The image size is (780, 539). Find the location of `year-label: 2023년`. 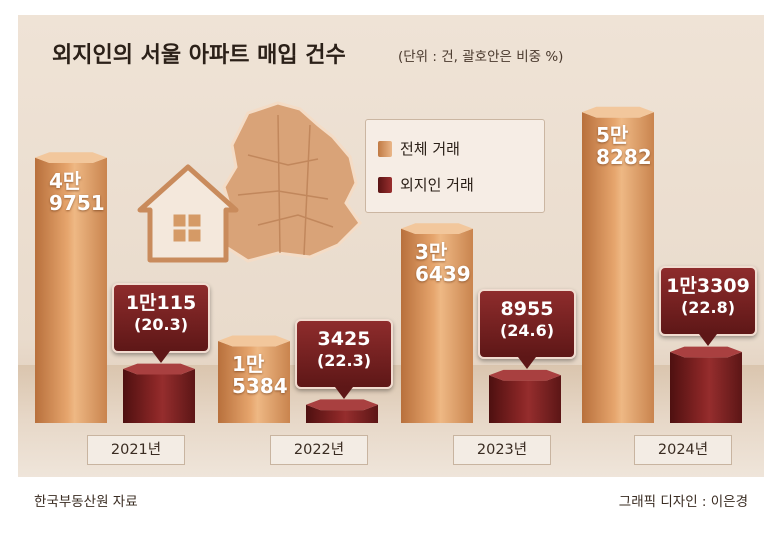

year-label: 2023년 is located at coordinates (502, 450).